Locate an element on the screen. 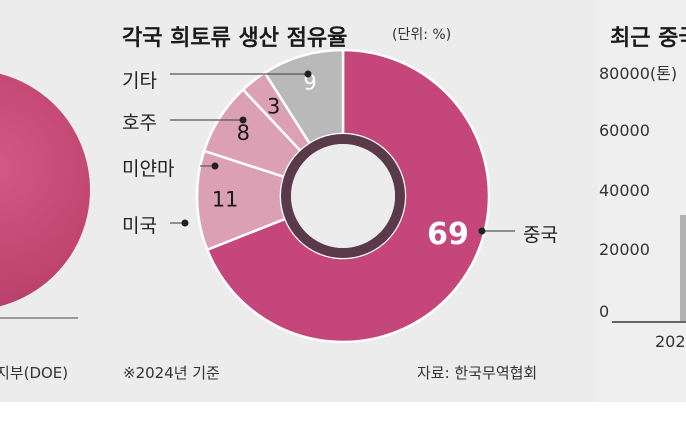 The image size is (686, 440). value-label-호주: 3 is located at coordinates (273, 107).